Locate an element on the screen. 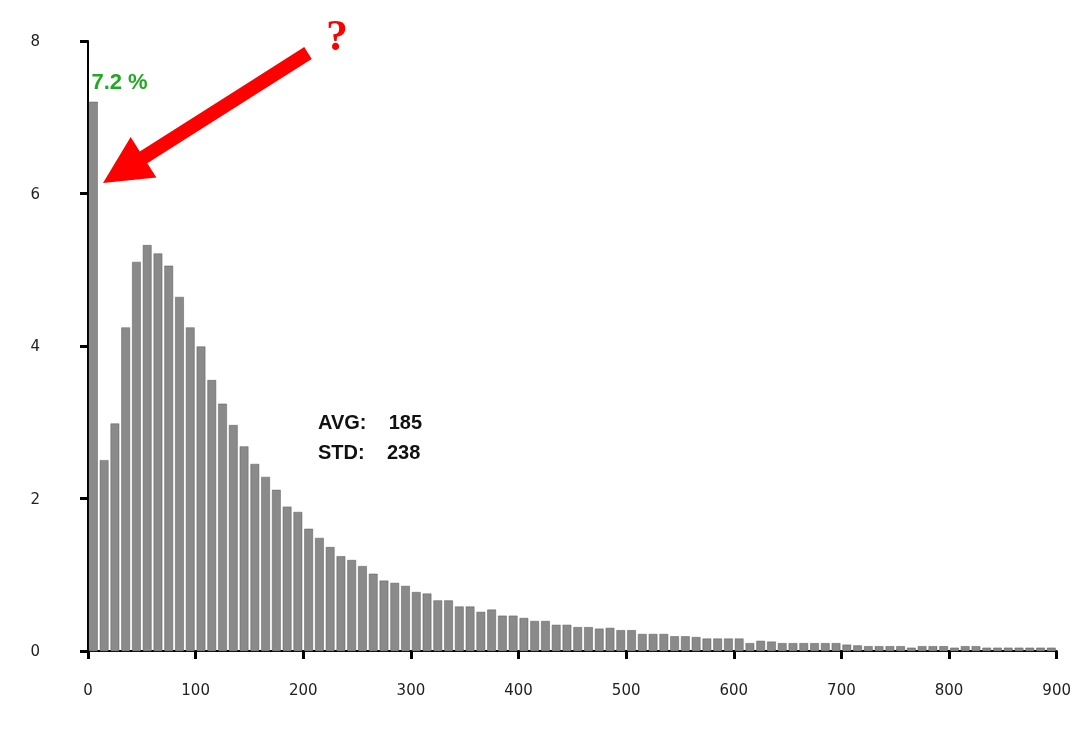 The width and height of the screenshot is (1082, 729). annotation: ? is located at coordinates (337, 35).